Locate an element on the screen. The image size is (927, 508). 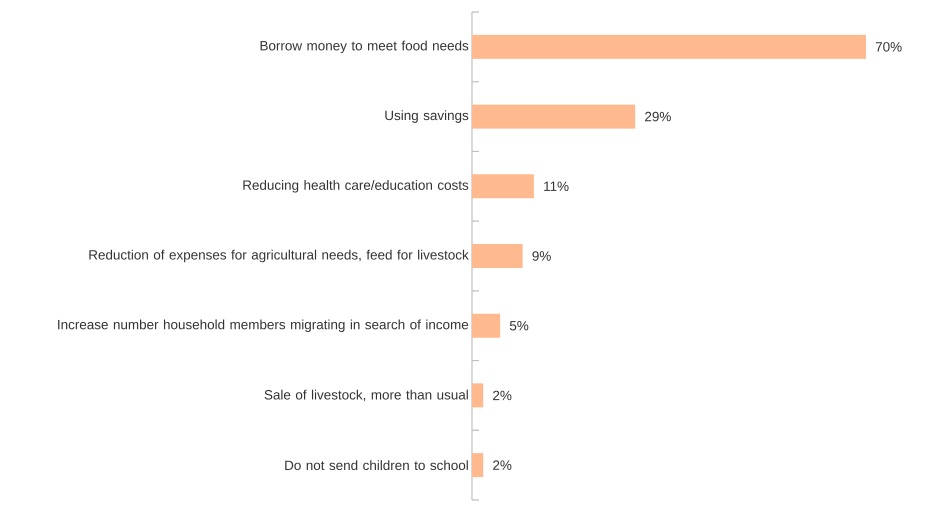
y-tick-label: Sale of livestock, more than usual is located at coordinates (366, 396).